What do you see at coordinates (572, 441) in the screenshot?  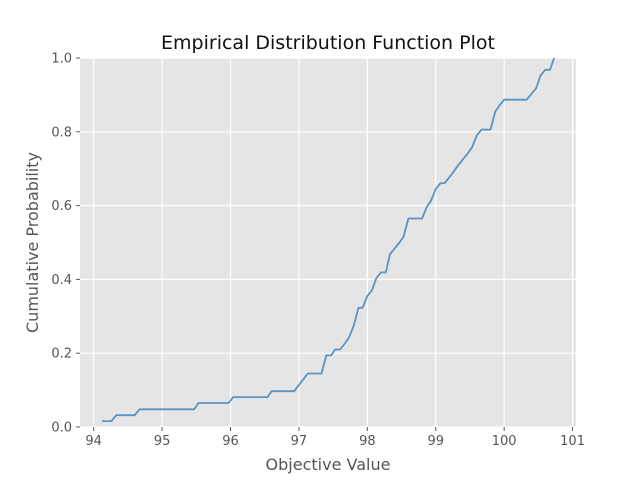 I see `x-tick-label: 101` at bounding box center [572, 441].